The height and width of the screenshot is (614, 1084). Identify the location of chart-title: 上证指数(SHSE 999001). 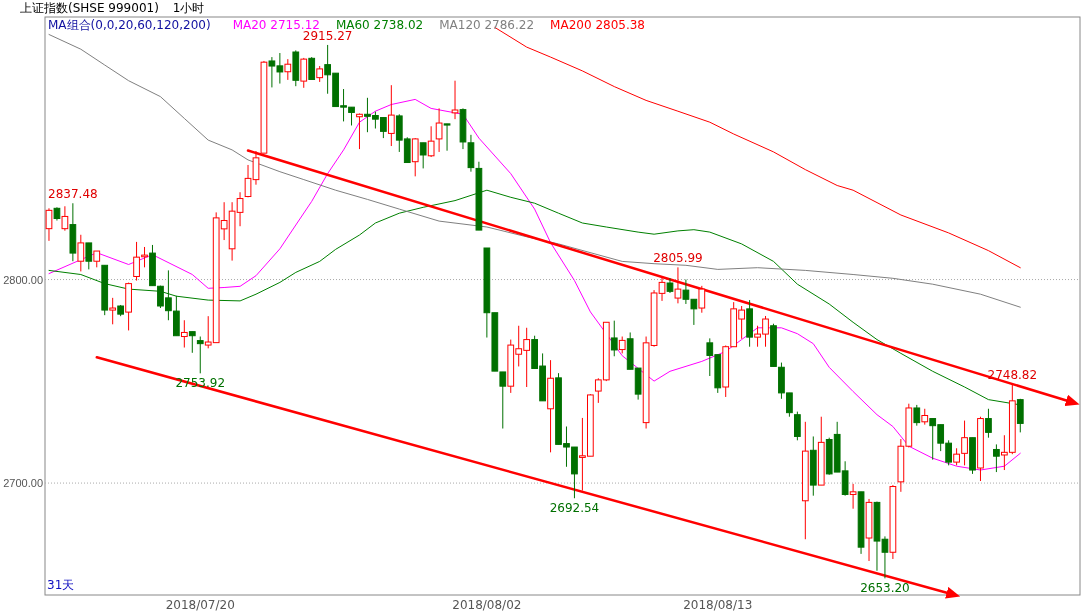
(89, 8).